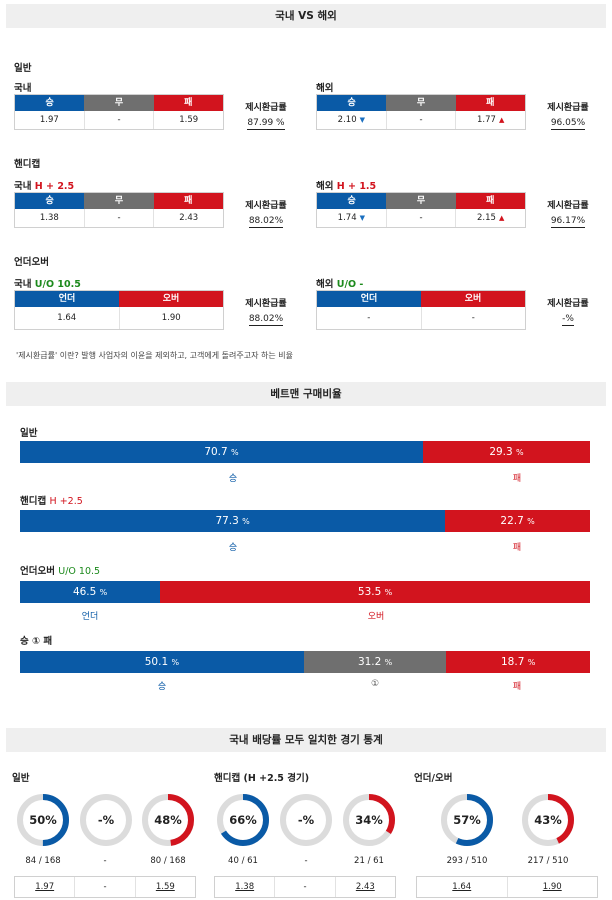 This screenshot has width=612, height=900. What do you see at coordinates (517, 521) in the screenshot?
I see `ratio-handicap-lose-segment: 22.7 %` at bounding box center [517, 521].